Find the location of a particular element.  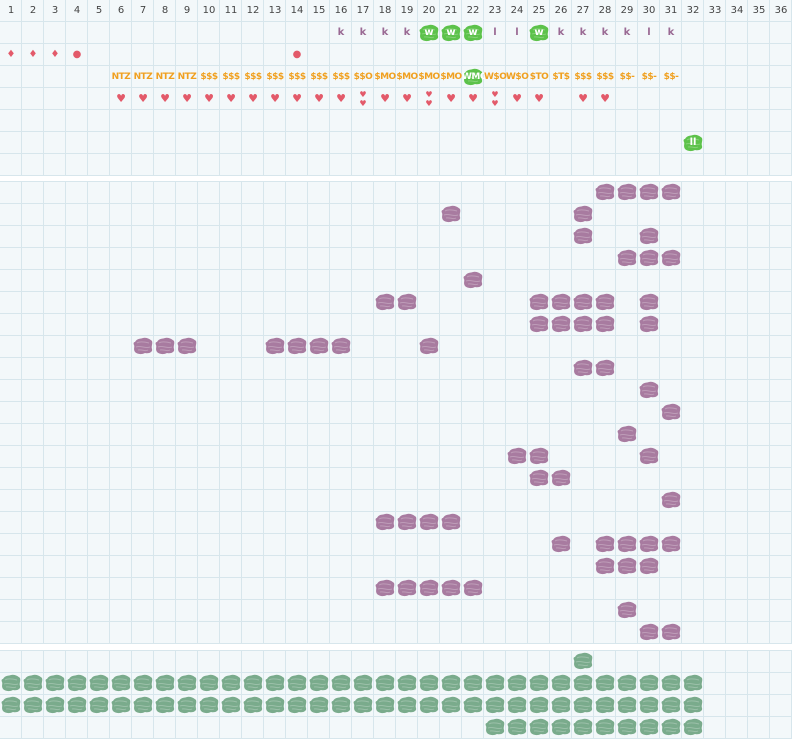

status-cell: ♦ is located at coordinates (33, 55).